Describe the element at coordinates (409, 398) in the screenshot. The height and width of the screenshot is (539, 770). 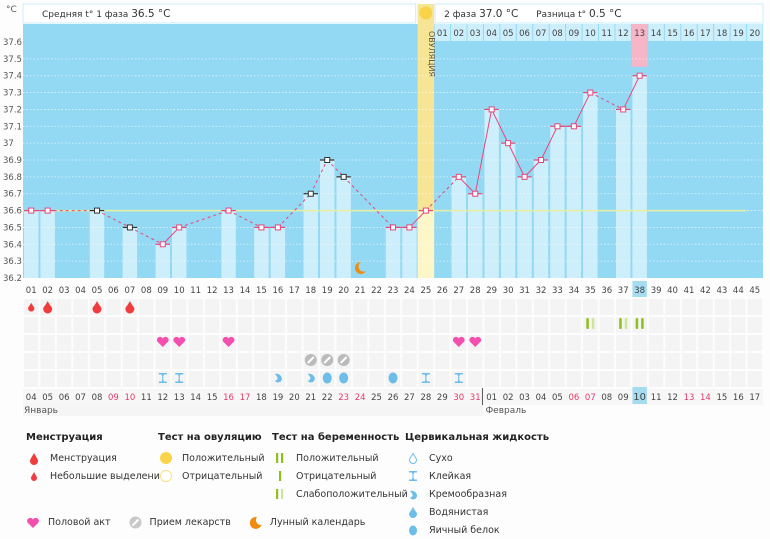
I see `calendar-date: 27` at that location.